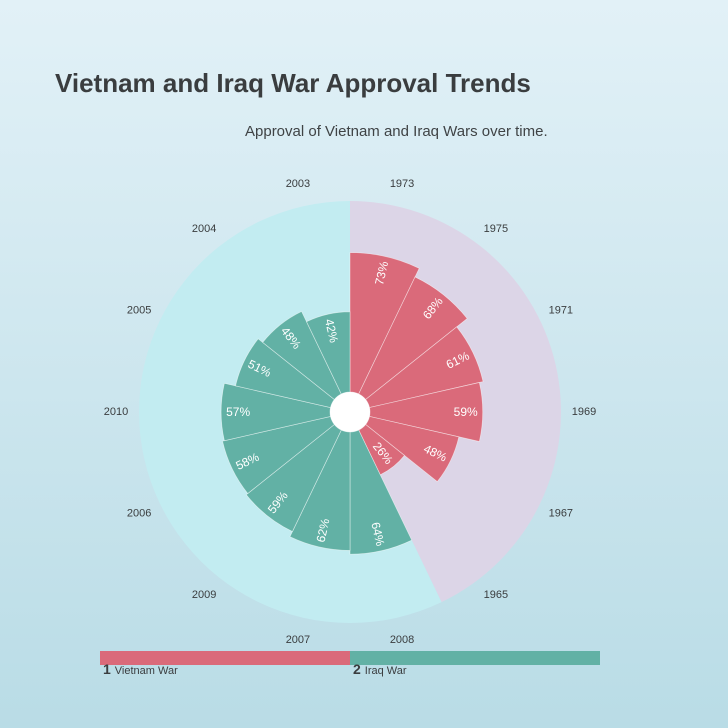 This screenshot has height=728, width=728. What do you see at coordinates (475, 658) in the screenshot?
I see `legend-bar-iraq` at bounding box center [475, 658].